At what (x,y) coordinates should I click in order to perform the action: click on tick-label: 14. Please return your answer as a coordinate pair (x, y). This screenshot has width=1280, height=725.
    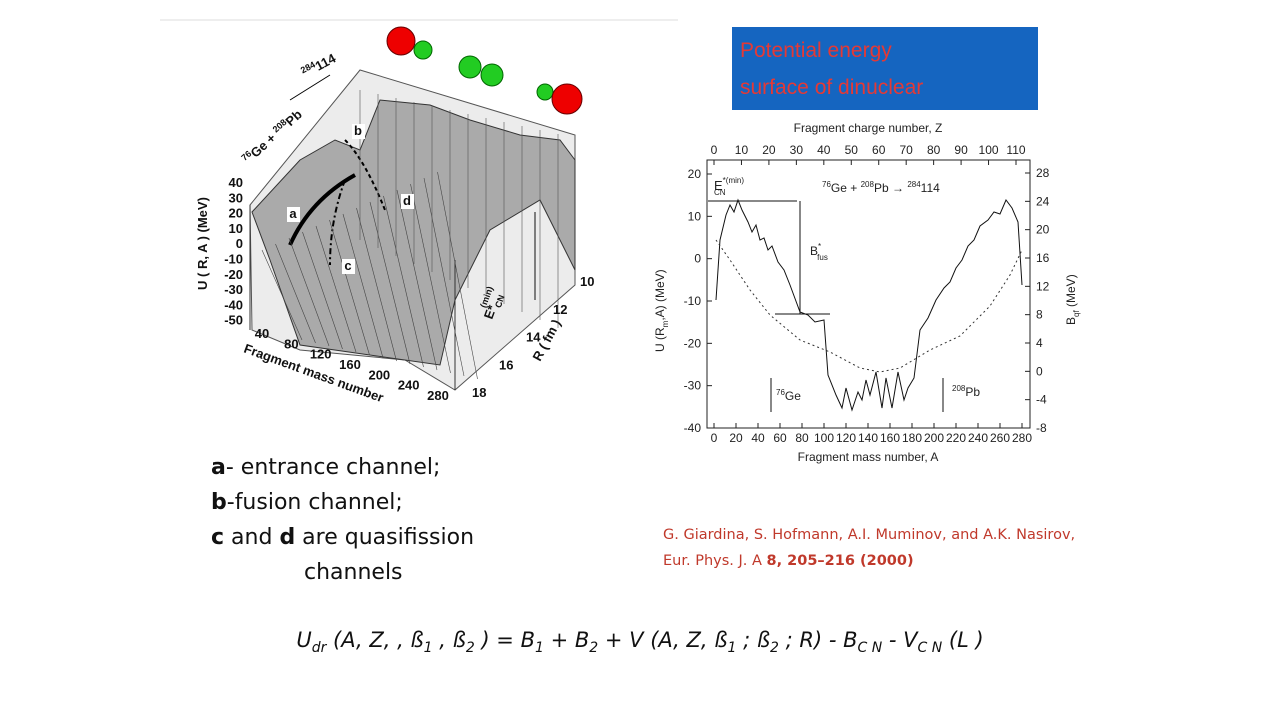
    Looking at the image, I should click on (533, 337).